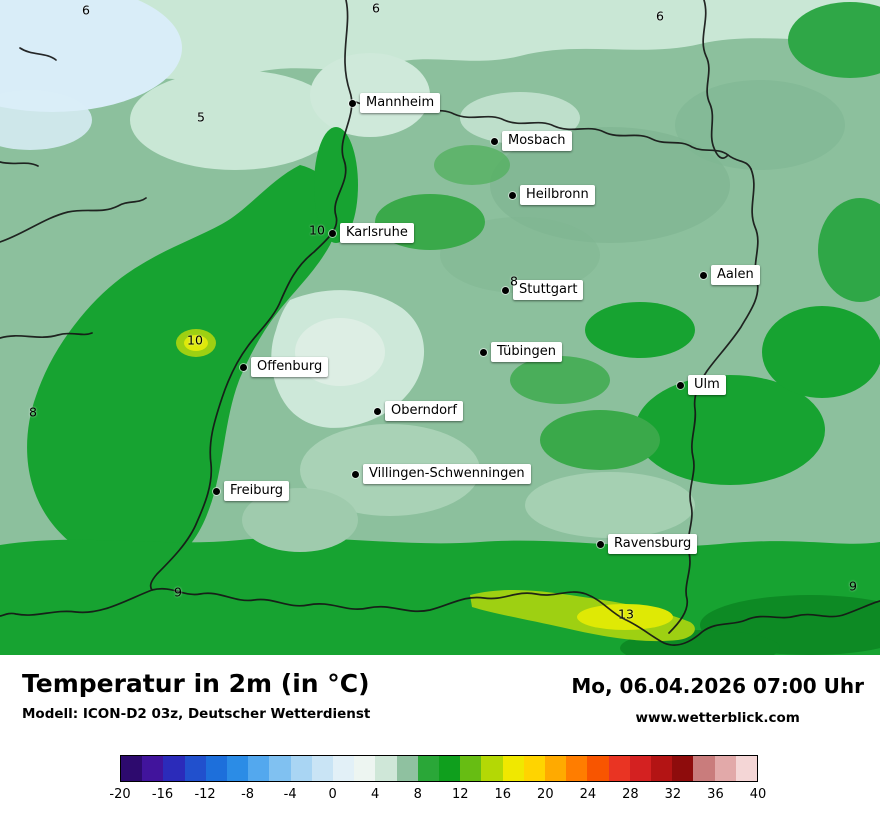  I want to click on city-label: Oberndorf, so click(424, 411).